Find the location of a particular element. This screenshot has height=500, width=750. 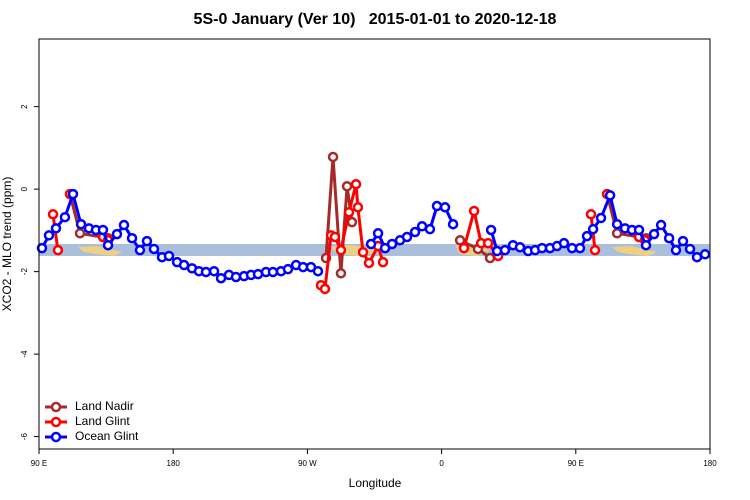

legend-label: Land Glint is located at coordinates (102, 421).